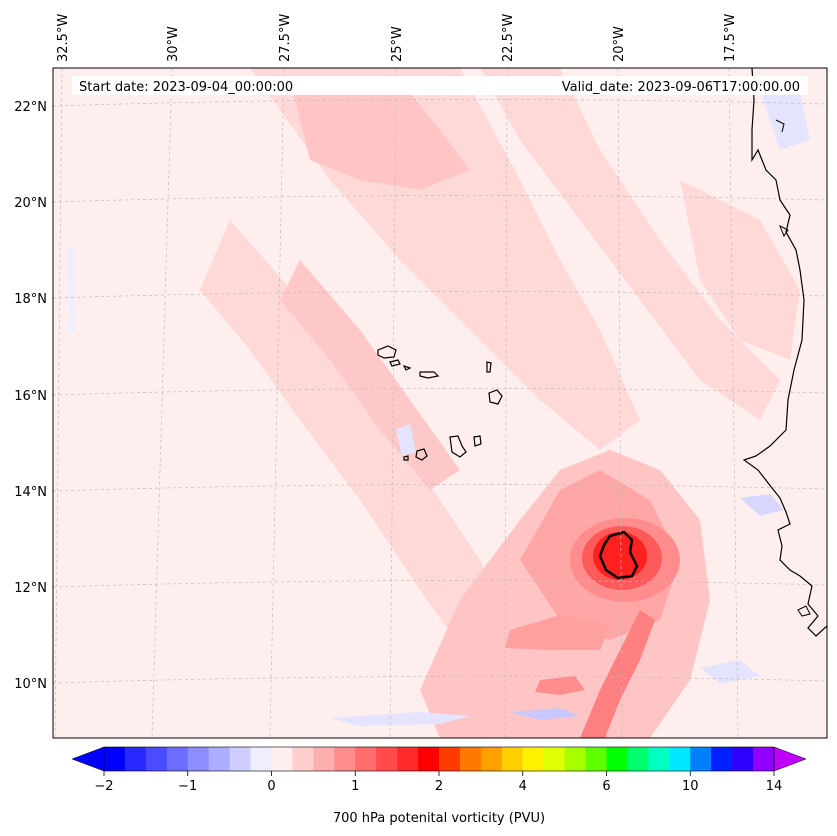 This screenshot has width=837, height=836. I want to click on pv-negative-strip-south, so click(400, 719).